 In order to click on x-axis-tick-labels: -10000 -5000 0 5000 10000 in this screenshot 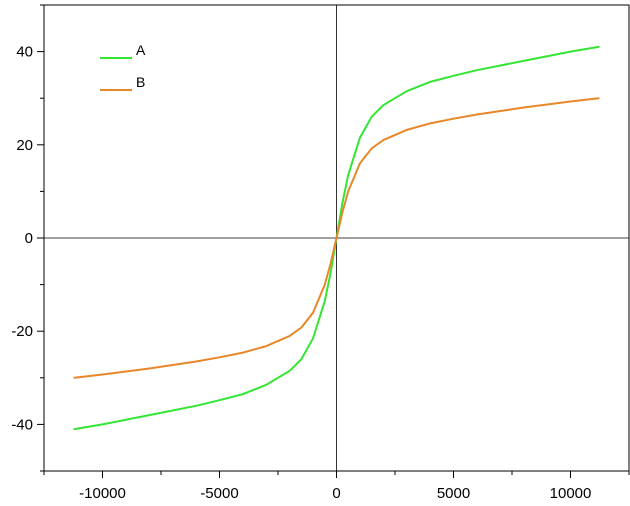, I will do `click(335, 493)`.